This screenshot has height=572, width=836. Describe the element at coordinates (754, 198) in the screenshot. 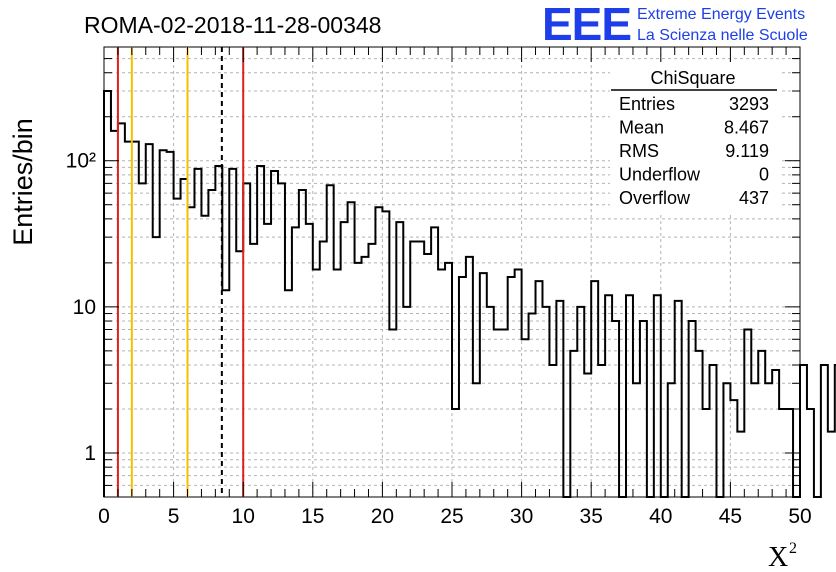

I see `stats-row-value: 437` at that location.